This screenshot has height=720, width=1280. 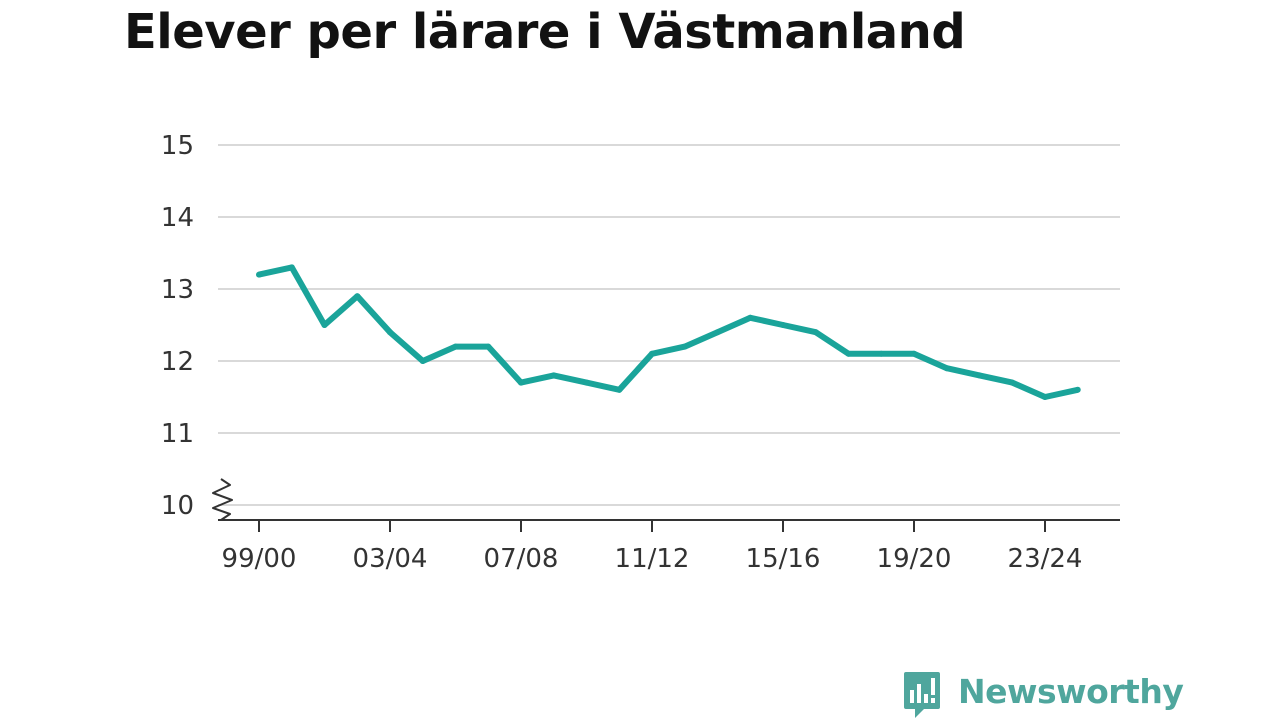 I want to click on x-tick-label: 11/12, so click(x=652, y=559).